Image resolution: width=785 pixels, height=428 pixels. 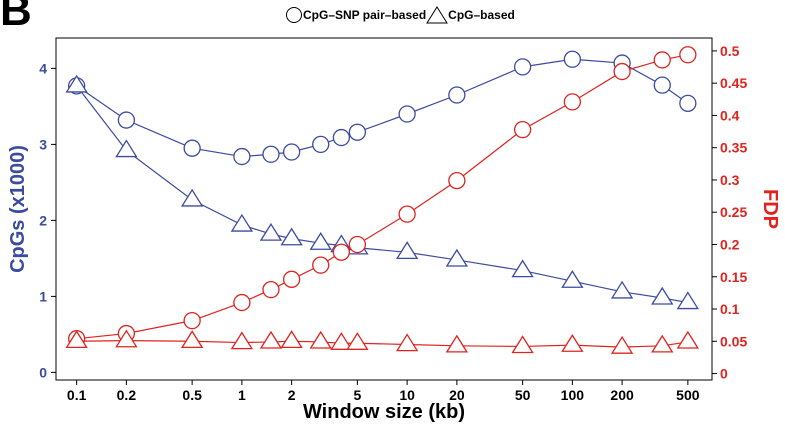 I want to click on series-right-triangle, so click(x=382, y=341).